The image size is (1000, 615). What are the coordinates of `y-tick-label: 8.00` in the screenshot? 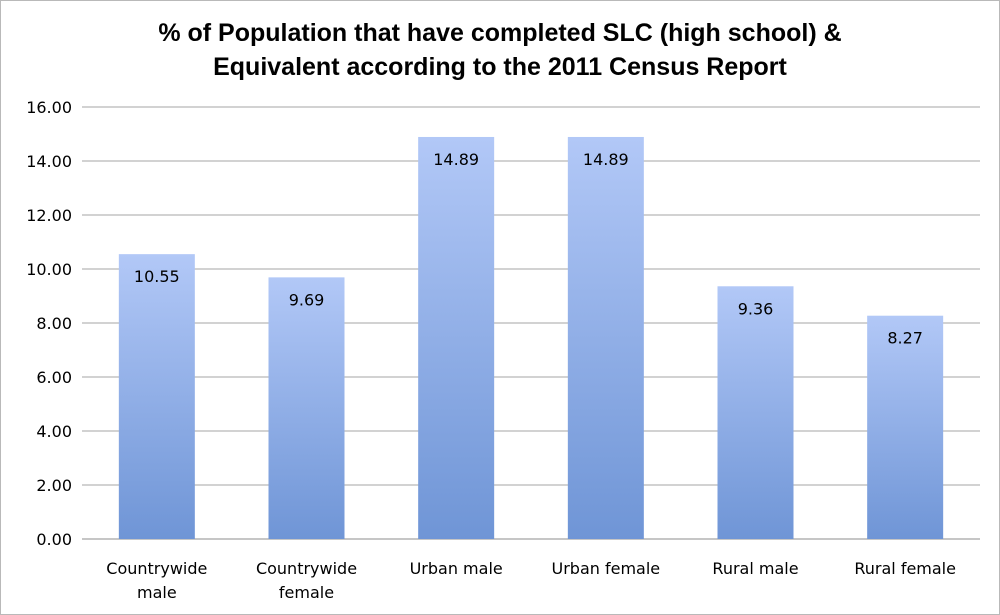 It's located at (54, 323).